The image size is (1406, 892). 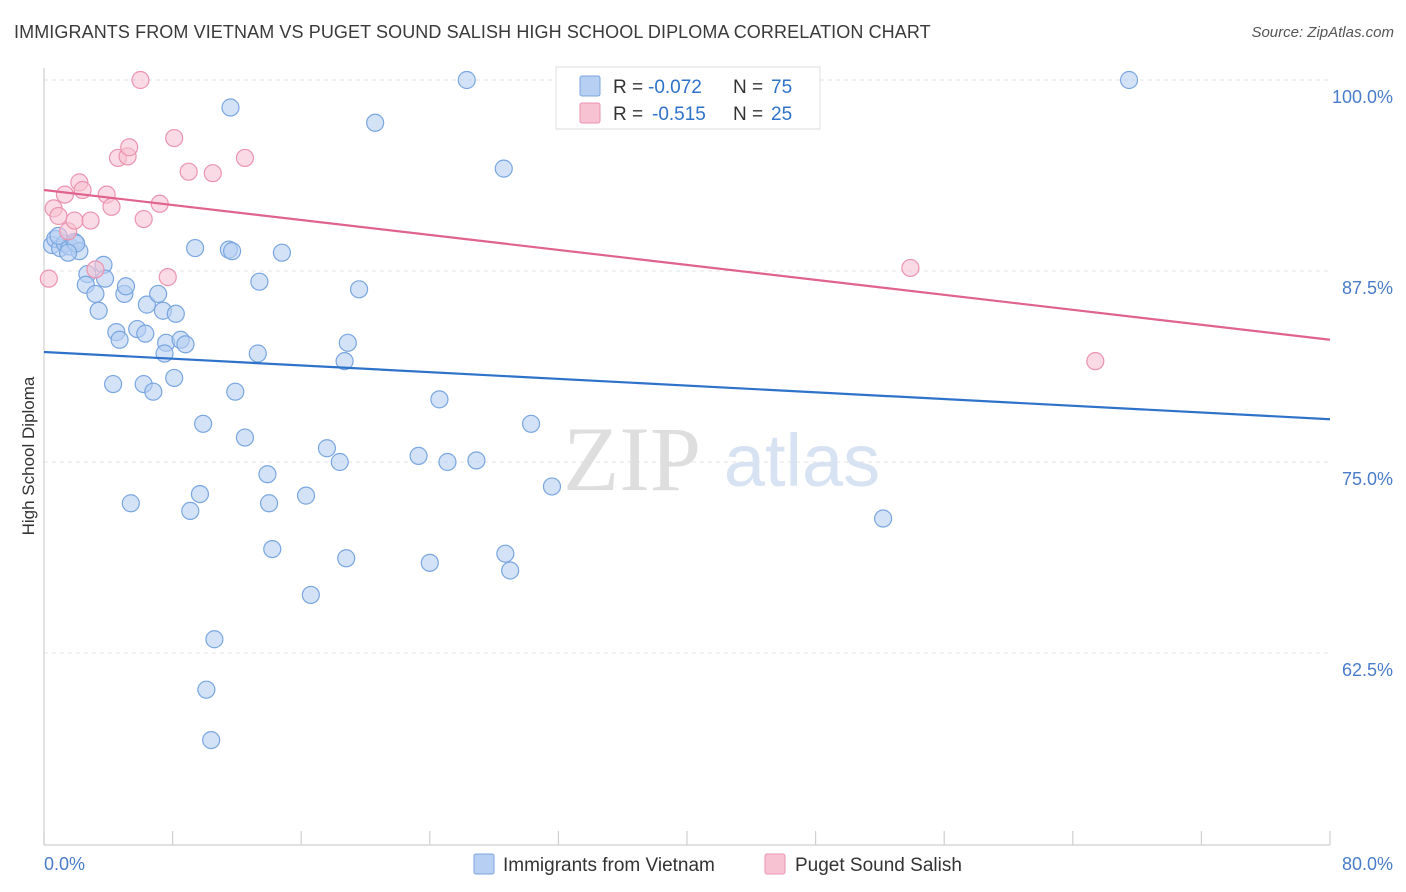 I want to click on y-axis-tick-labels: 62.5% 75.0% 87.5% 100.0%, so click(x=1362, y=383).